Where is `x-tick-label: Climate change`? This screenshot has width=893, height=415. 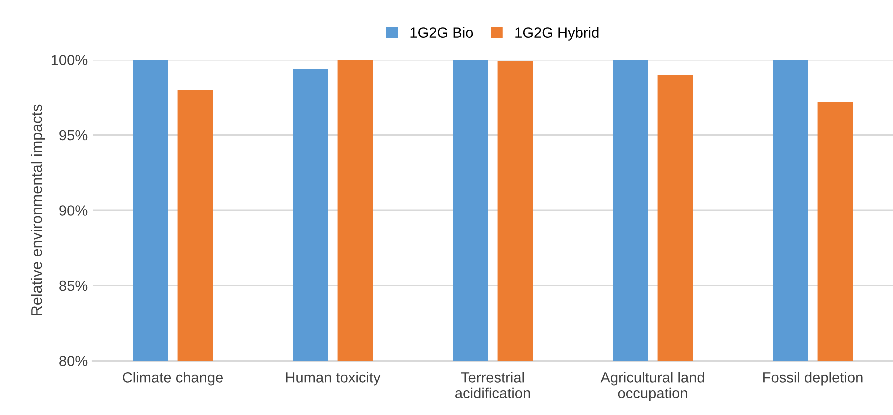 x-tick-label: Climate change is located at coordinates (173, 379).